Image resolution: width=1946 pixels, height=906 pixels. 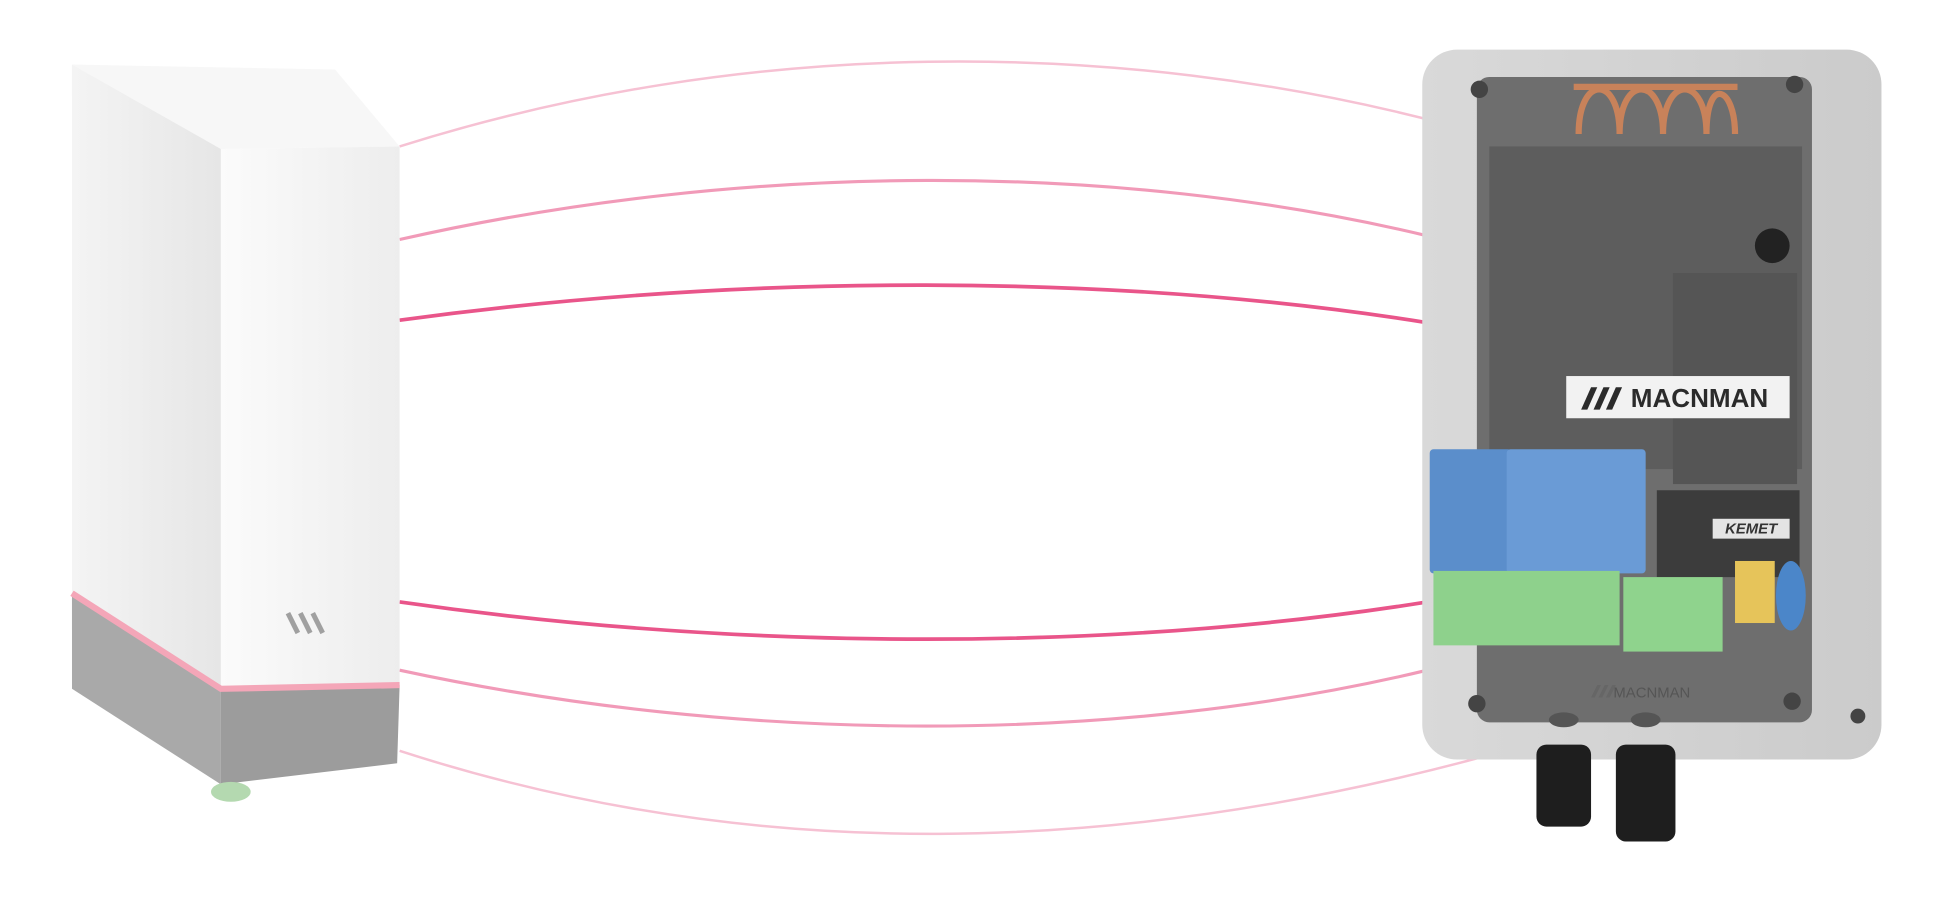 What do you see at coordinates (305, 623) in the screenshot?
I see `device-logo-mark` at bounding box center [305, 623].